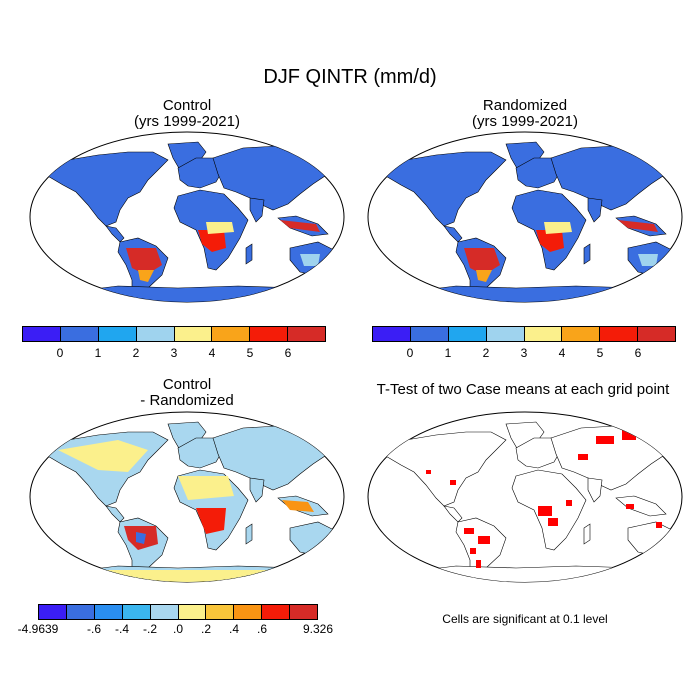 The image size is (700, 700). I want to click on ttest-significance-note: Cells are significant at 0.1 level, so click(525, 619).